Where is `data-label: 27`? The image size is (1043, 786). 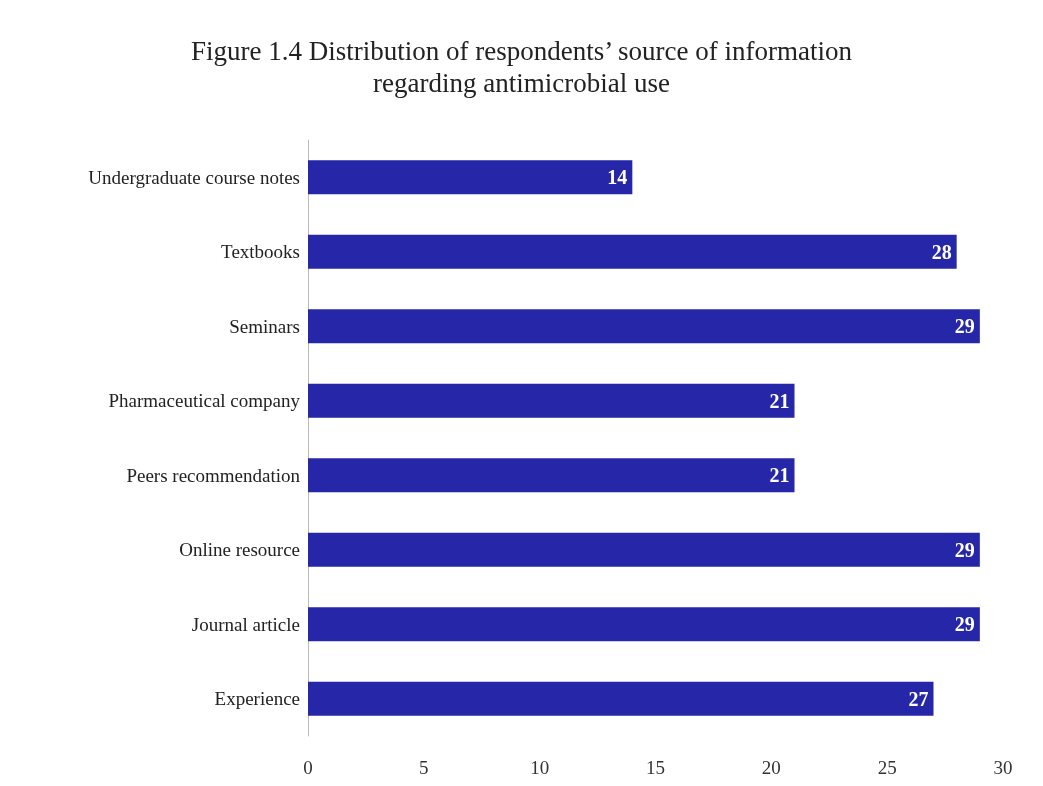 data-label: 27 is located at coordinates (918, 698).